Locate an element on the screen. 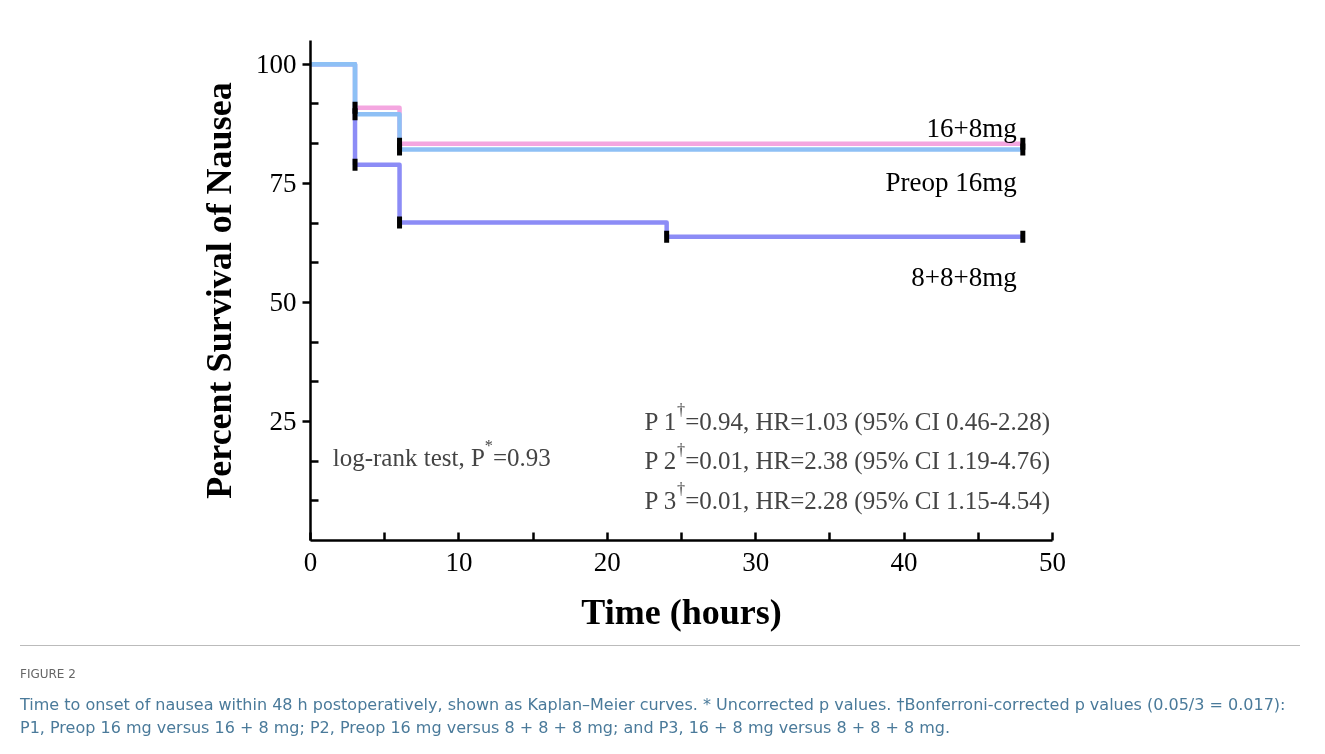 The image size is (1325, 754). annotation: P 2†=0.01, HR=2.38 (95% CI 1.19-4.76) is located at coordinates (847, 458).